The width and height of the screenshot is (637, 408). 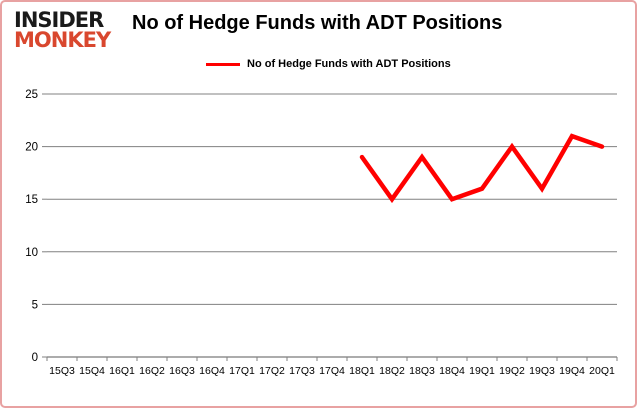 What do you see at coordinates (302, 371) in the screenshot?
I see `x-axis-tick-label: 17Q3` at bounding box center [302, 371].